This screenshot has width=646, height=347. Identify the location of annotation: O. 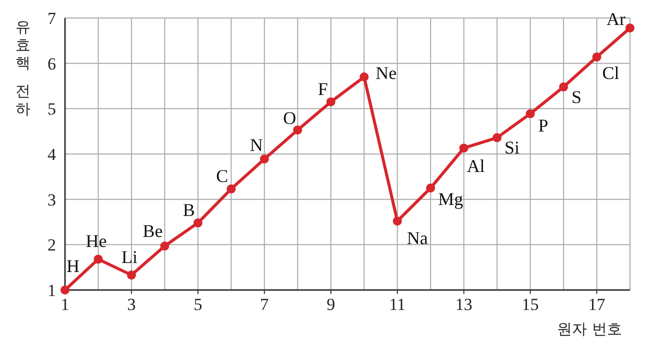
(289, 118).